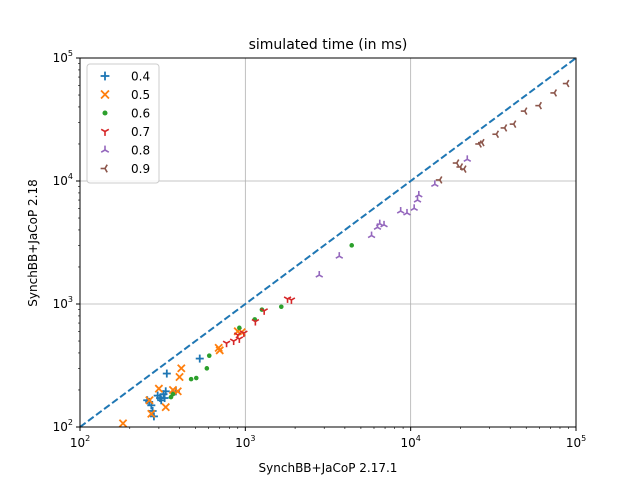  What do you see at coordinates (125, 169) in the screenshot?
I see `legend-item: 0.9` at bounding box center [125, 169].